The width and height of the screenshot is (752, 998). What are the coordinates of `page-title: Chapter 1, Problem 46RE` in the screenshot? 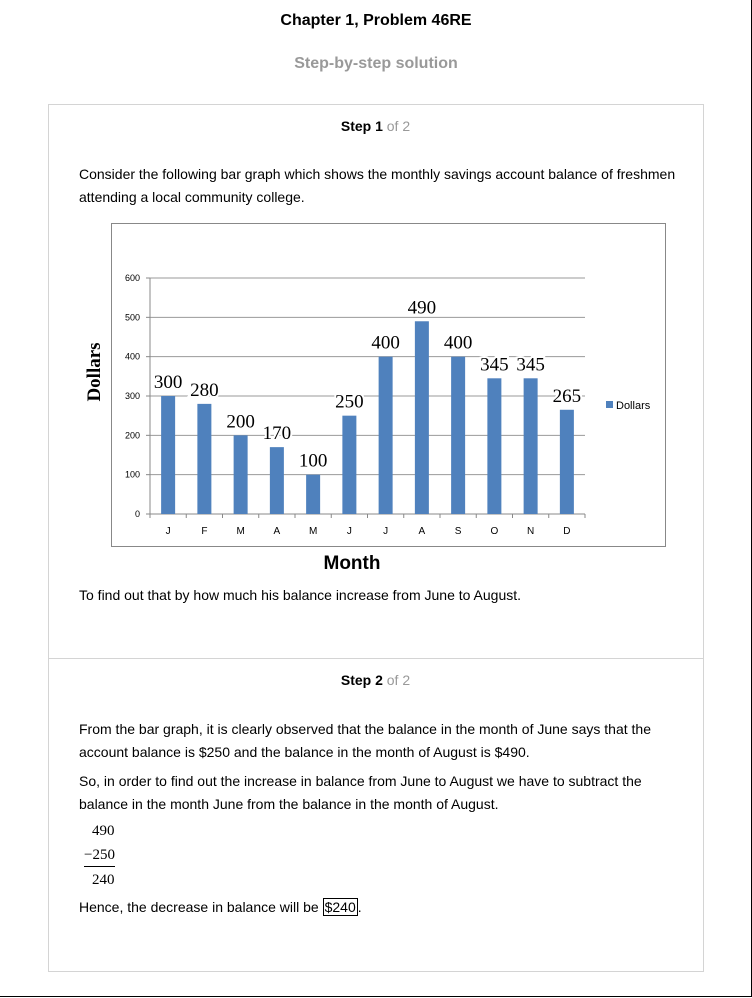 It's located at (376, 20).